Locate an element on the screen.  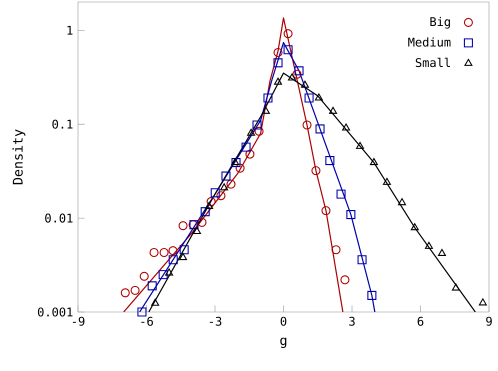
x-tick-label: -6 is located at coordinates (147, 321).